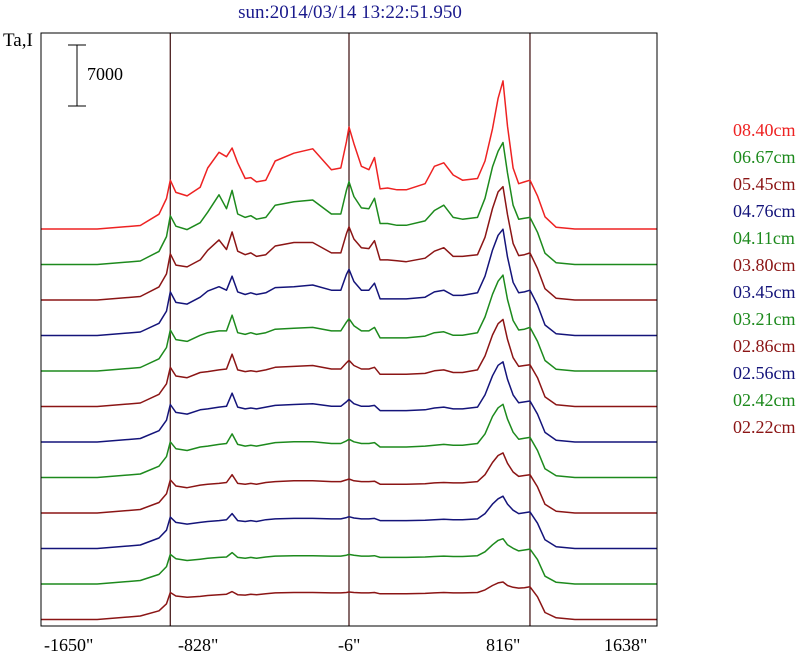  What do you see at coordinates (349, 402) in the screenshot?
I see `series-line-03.45cm` at bounding box center [349, 402].